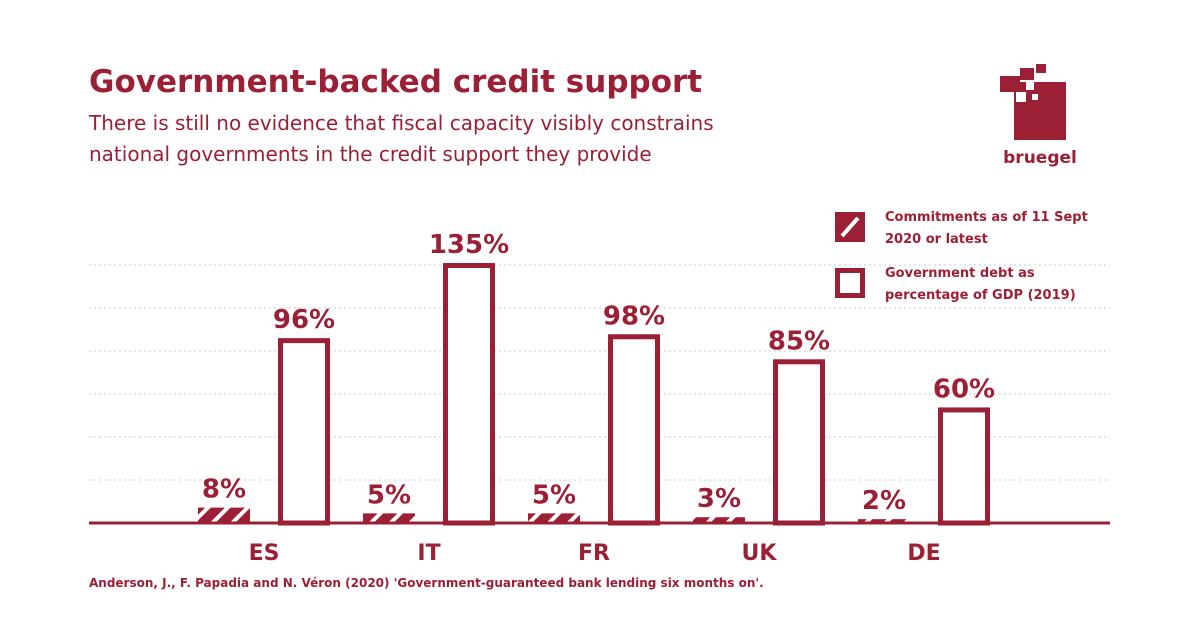 Image resolution: width=1200 pixels, height=630 pixels. I want to click on value-label-commitments-uk: 3%, so click(719, 499).